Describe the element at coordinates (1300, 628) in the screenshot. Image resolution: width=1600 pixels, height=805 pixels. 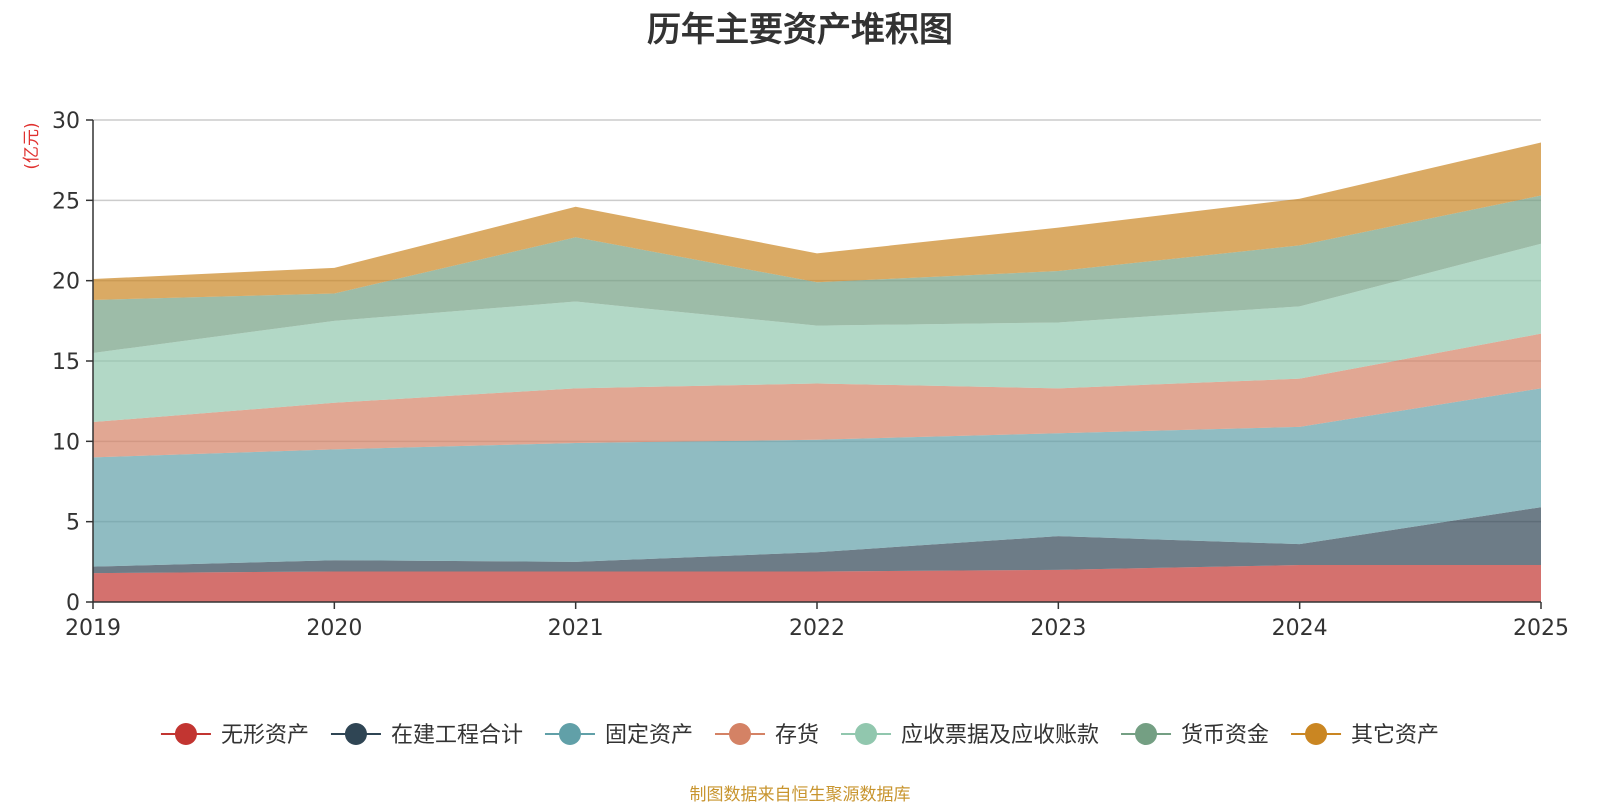
I see `x-tick-label: 2024` at that location.